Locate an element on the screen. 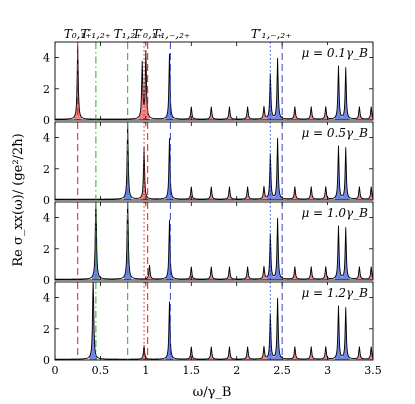 The height and width of the screenshot is (404, 415). y-axis-title: Re σ_xx(ω)/ (ge²/2ħ) is located at coordinates (18, 199).